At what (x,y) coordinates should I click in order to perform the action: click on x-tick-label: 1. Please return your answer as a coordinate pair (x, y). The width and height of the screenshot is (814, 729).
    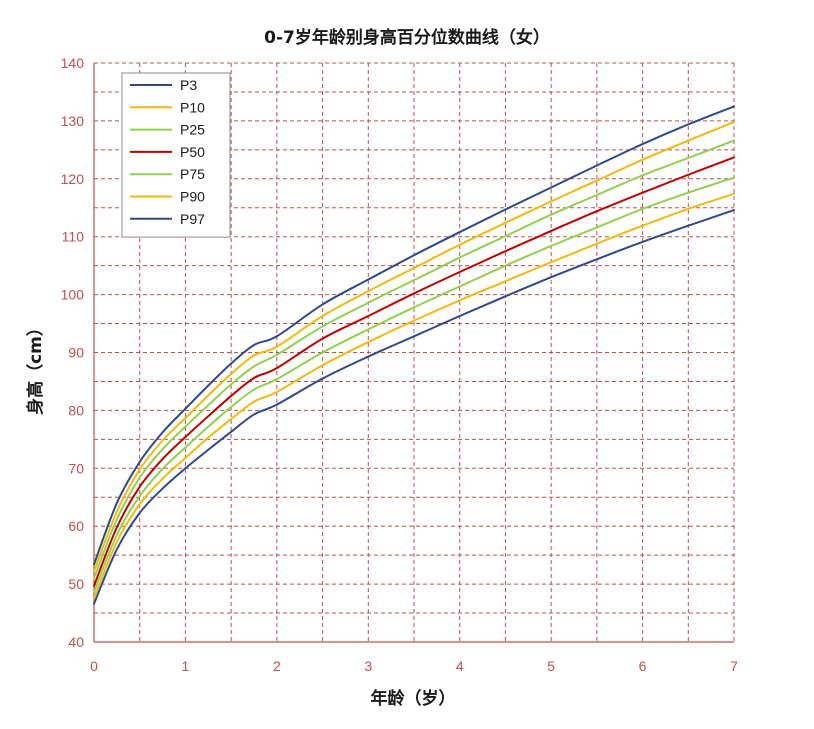
    Looking at the image, I should click on (186, 666).